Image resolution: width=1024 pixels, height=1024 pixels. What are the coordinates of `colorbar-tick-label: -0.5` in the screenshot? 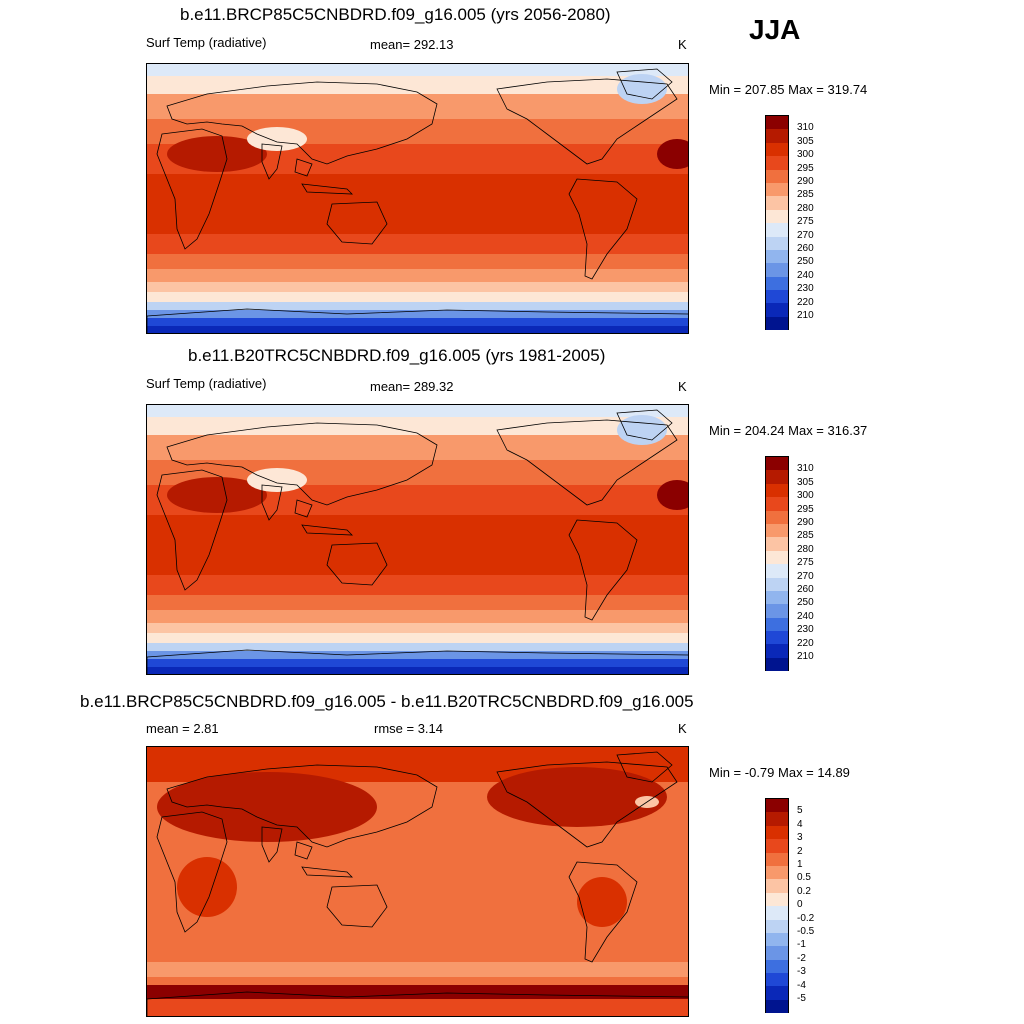 It's located at (806, 931).